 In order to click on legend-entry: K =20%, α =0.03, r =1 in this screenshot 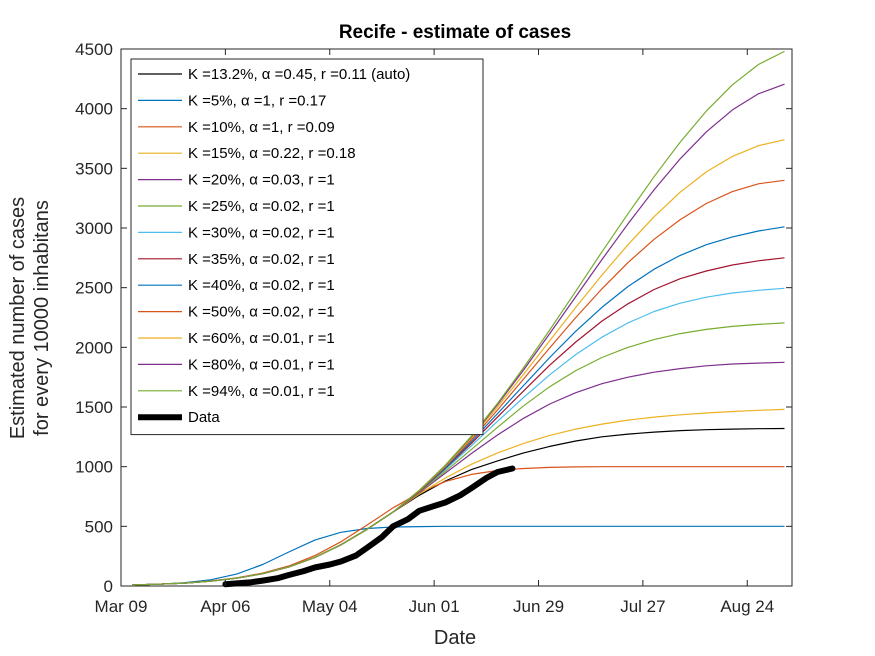, I will do `click(261, 180)`.